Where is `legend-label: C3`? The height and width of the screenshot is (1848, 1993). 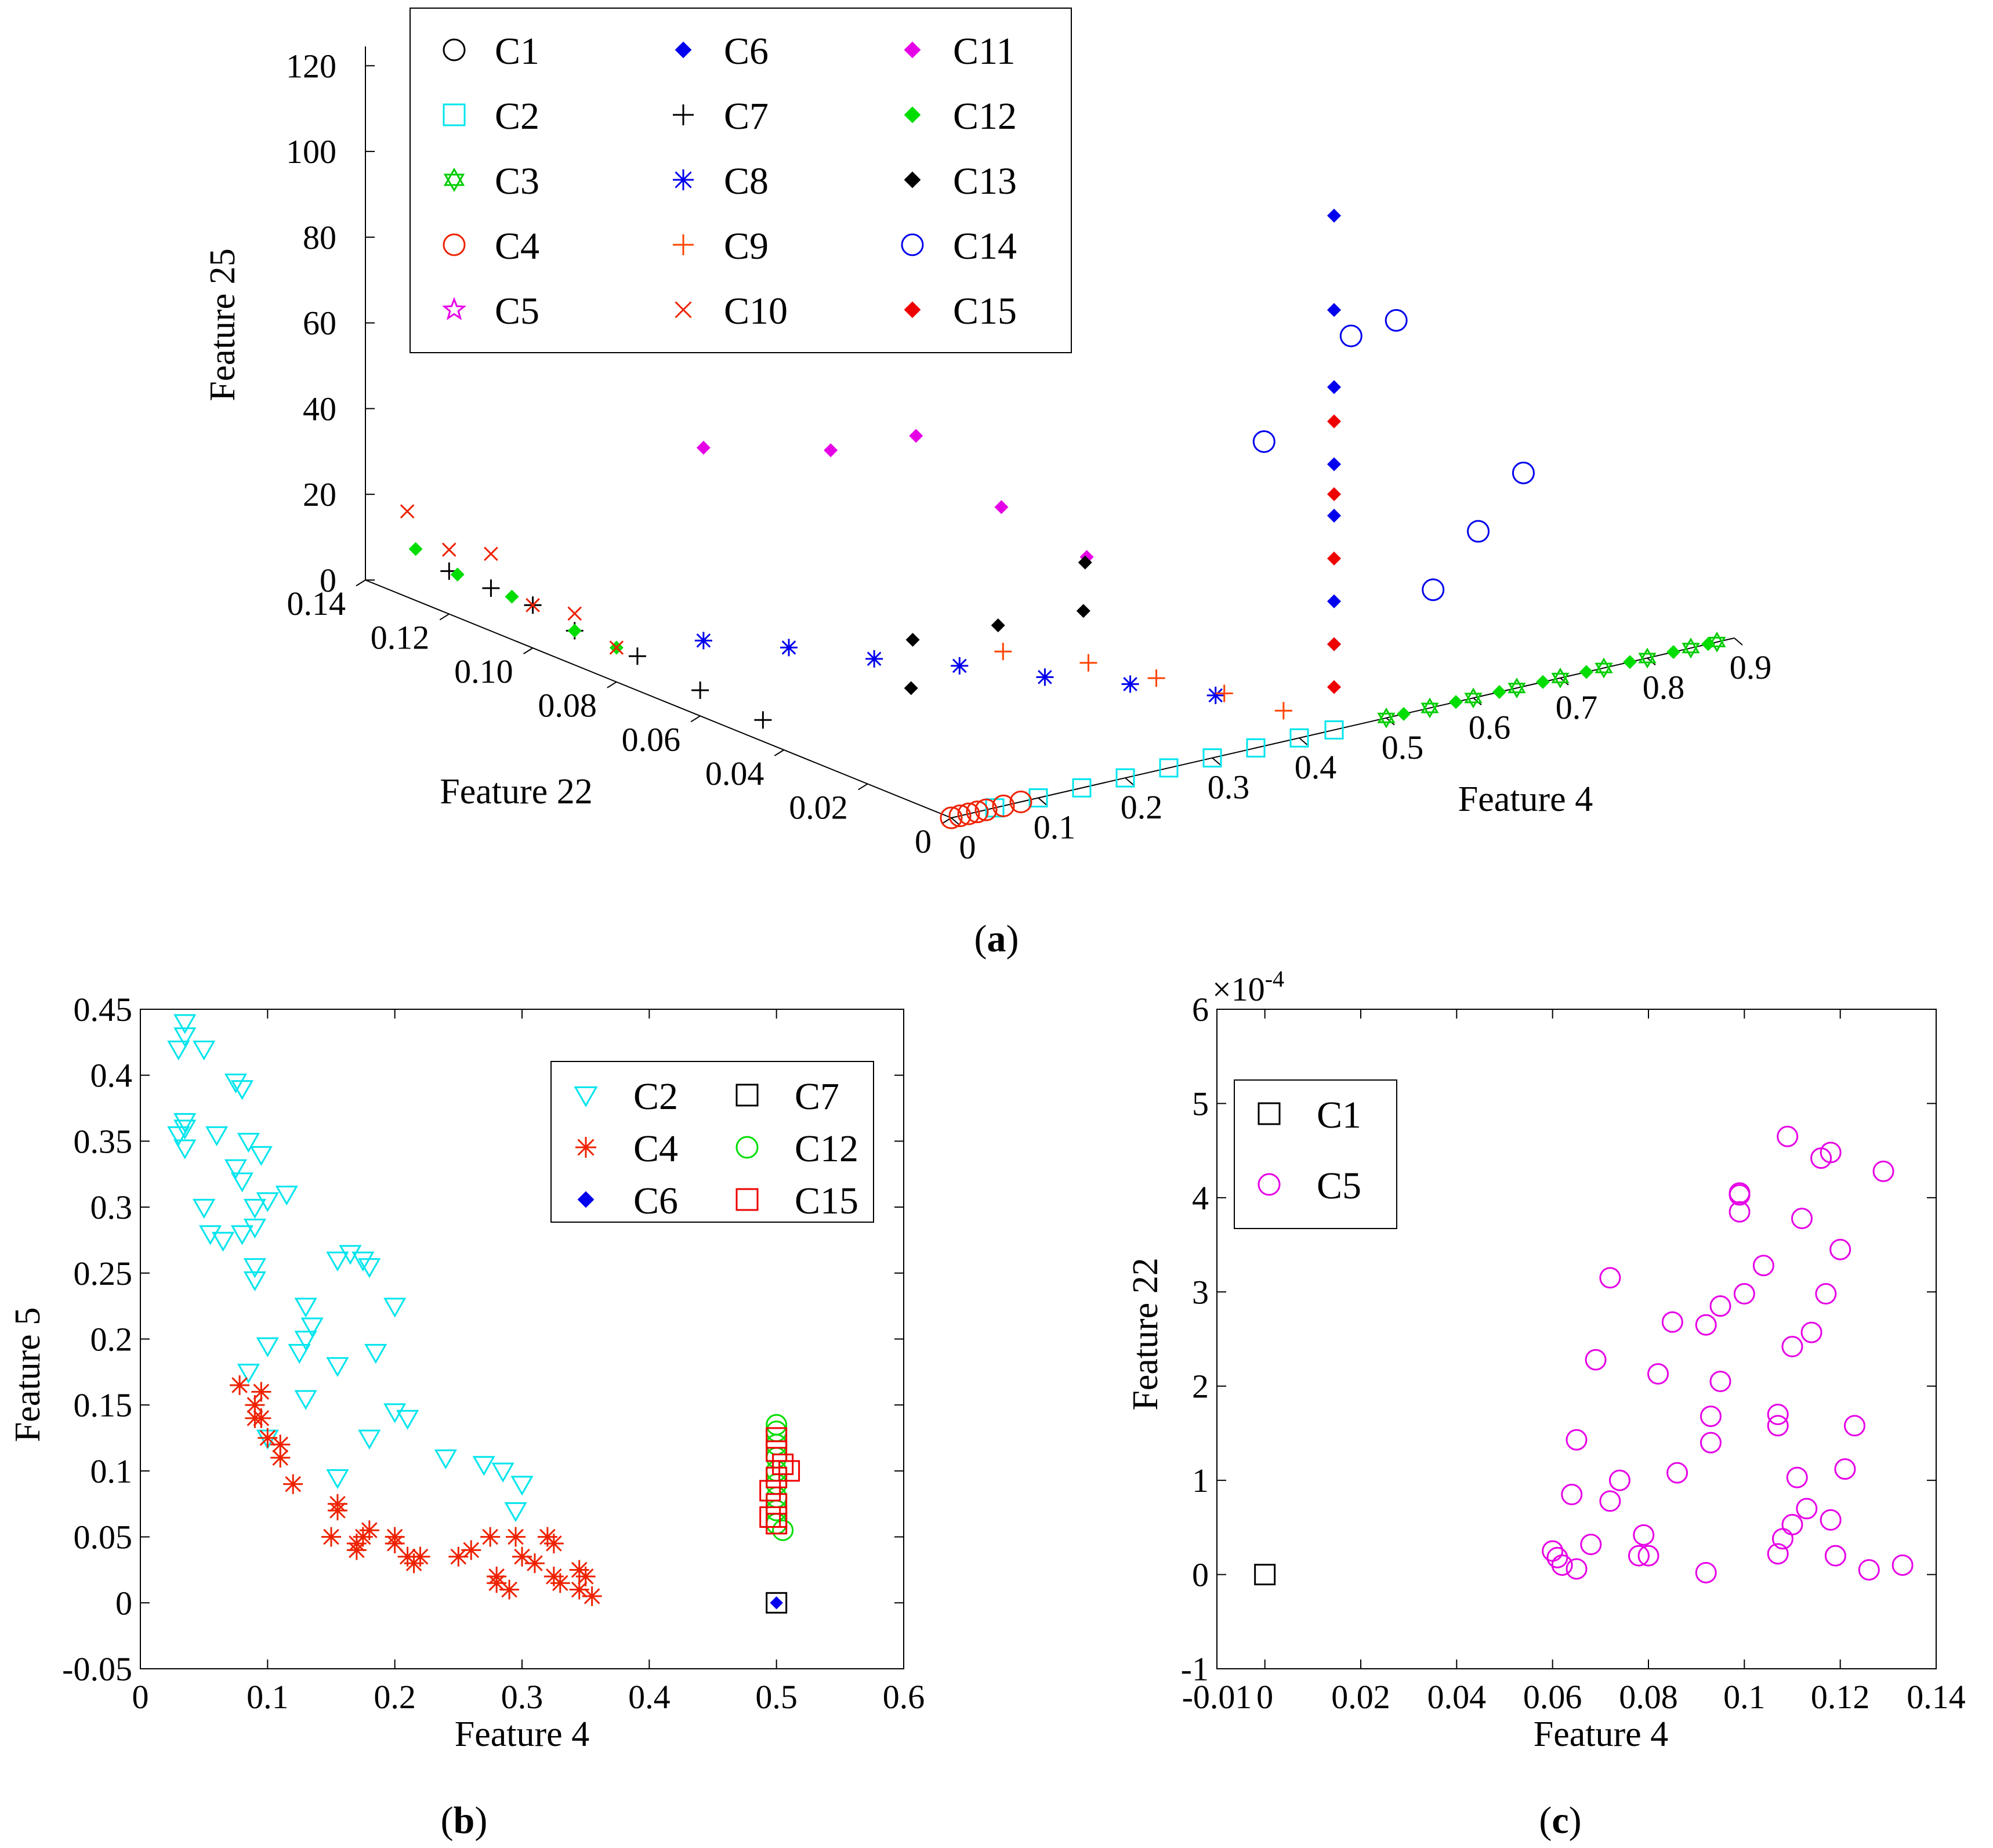
legend-label: C3 is located at coordinates (517, 181).